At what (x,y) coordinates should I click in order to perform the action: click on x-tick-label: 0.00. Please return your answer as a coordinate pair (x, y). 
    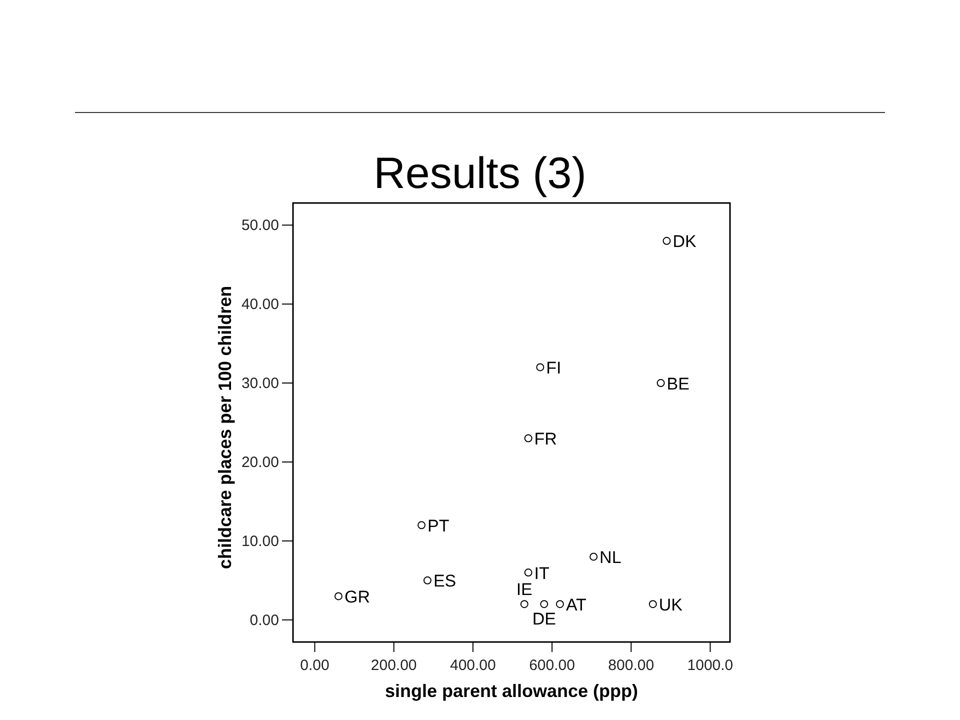
    Looking at the image, I should click on (315, 665).